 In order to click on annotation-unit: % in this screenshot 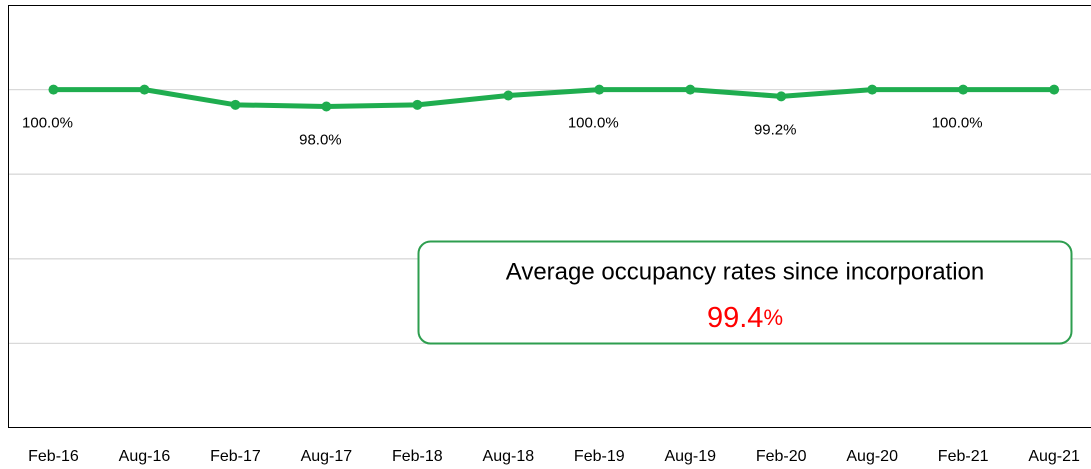, I will do `click(773, 317)`.